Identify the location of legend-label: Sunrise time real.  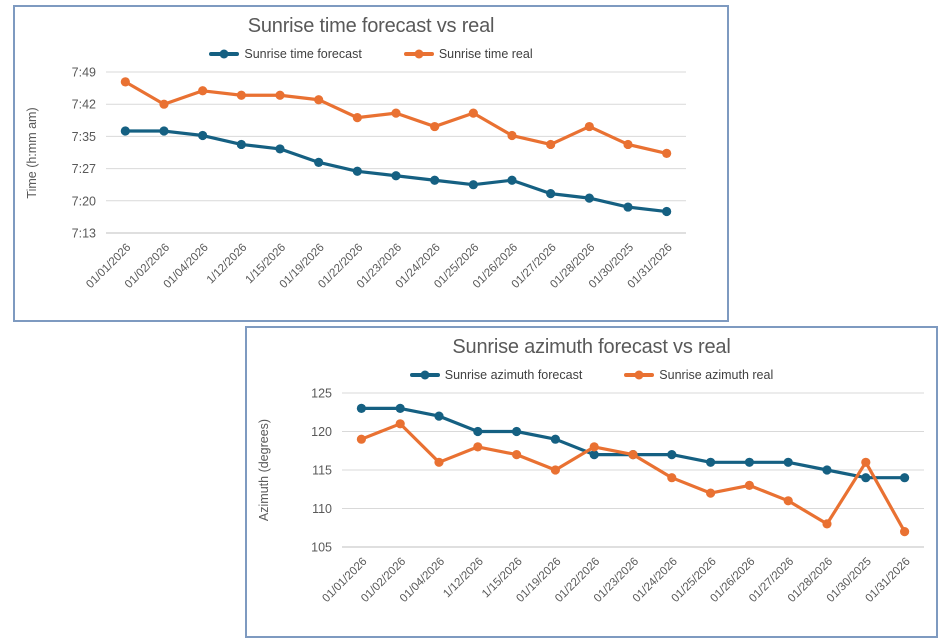
(485, 54).